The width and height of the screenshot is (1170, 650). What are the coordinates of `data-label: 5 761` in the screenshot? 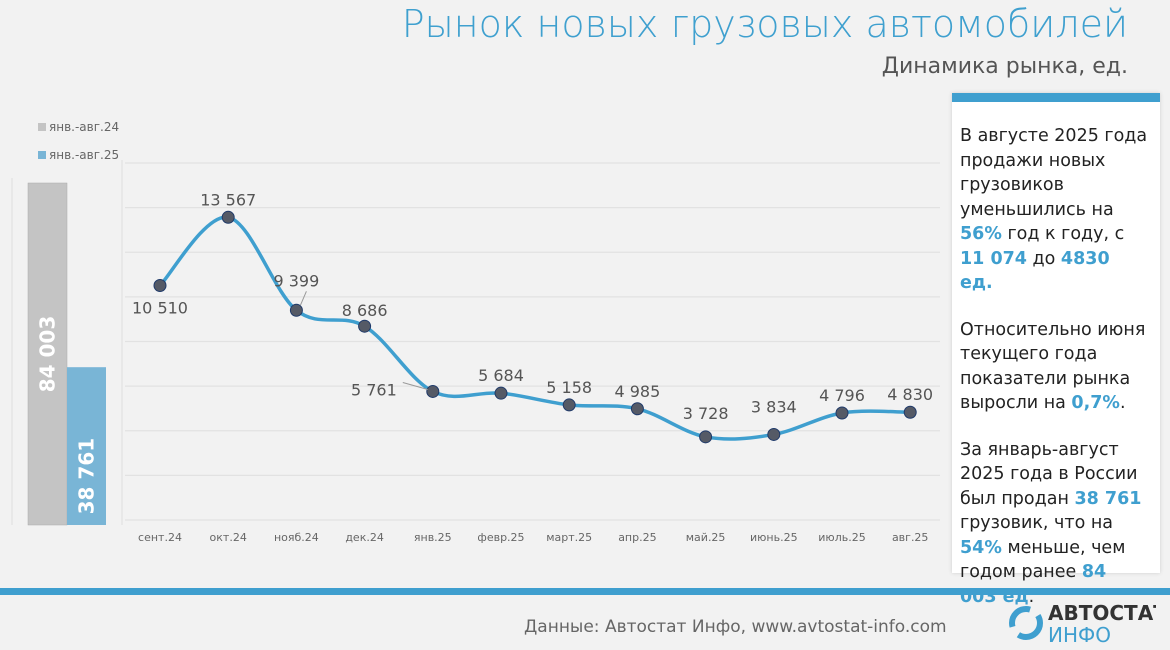 It's located at (374, 389).